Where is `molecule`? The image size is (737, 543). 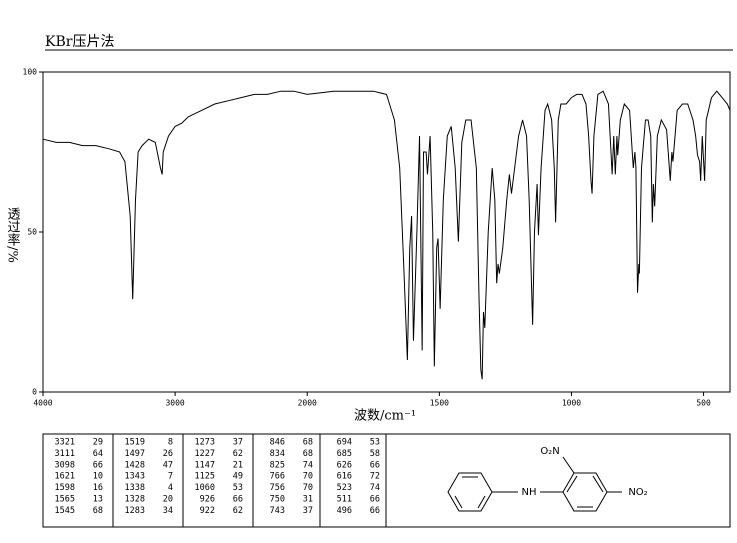 molecule is located at coordinates (534, 484).